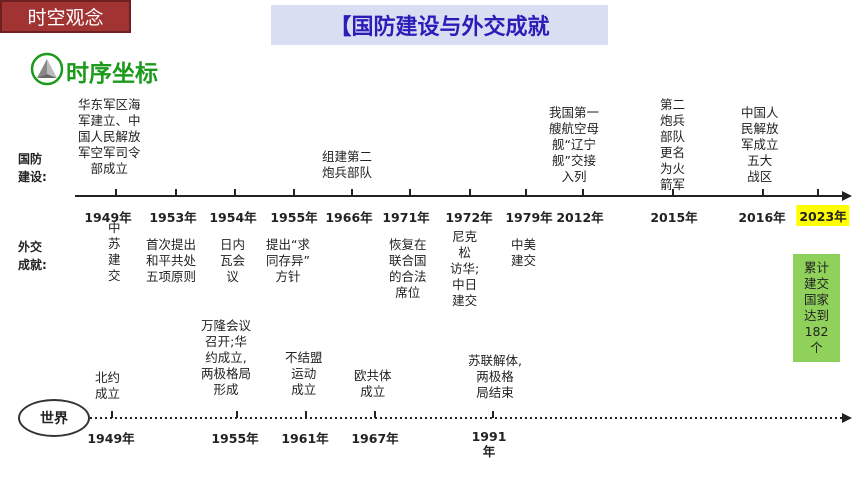  What do you see at coordinates (580, 217) in the screenshot?
I see `year-label: 2012年` at bounding box center [580, 217].